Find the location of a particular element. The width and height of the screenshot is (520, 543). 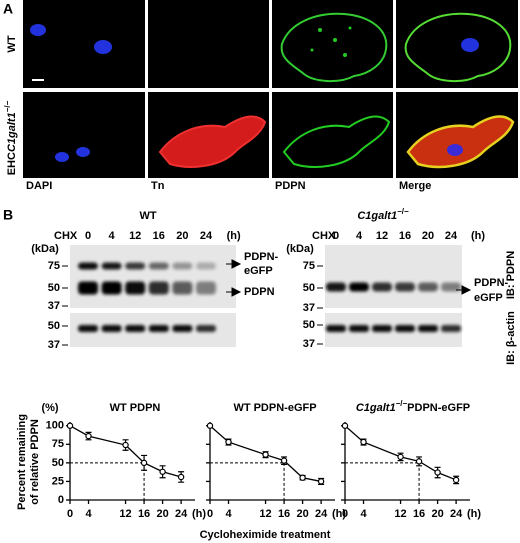

chart-title: C1galt1−/−PDPN-eGFP is located at coordinates (413, 406).